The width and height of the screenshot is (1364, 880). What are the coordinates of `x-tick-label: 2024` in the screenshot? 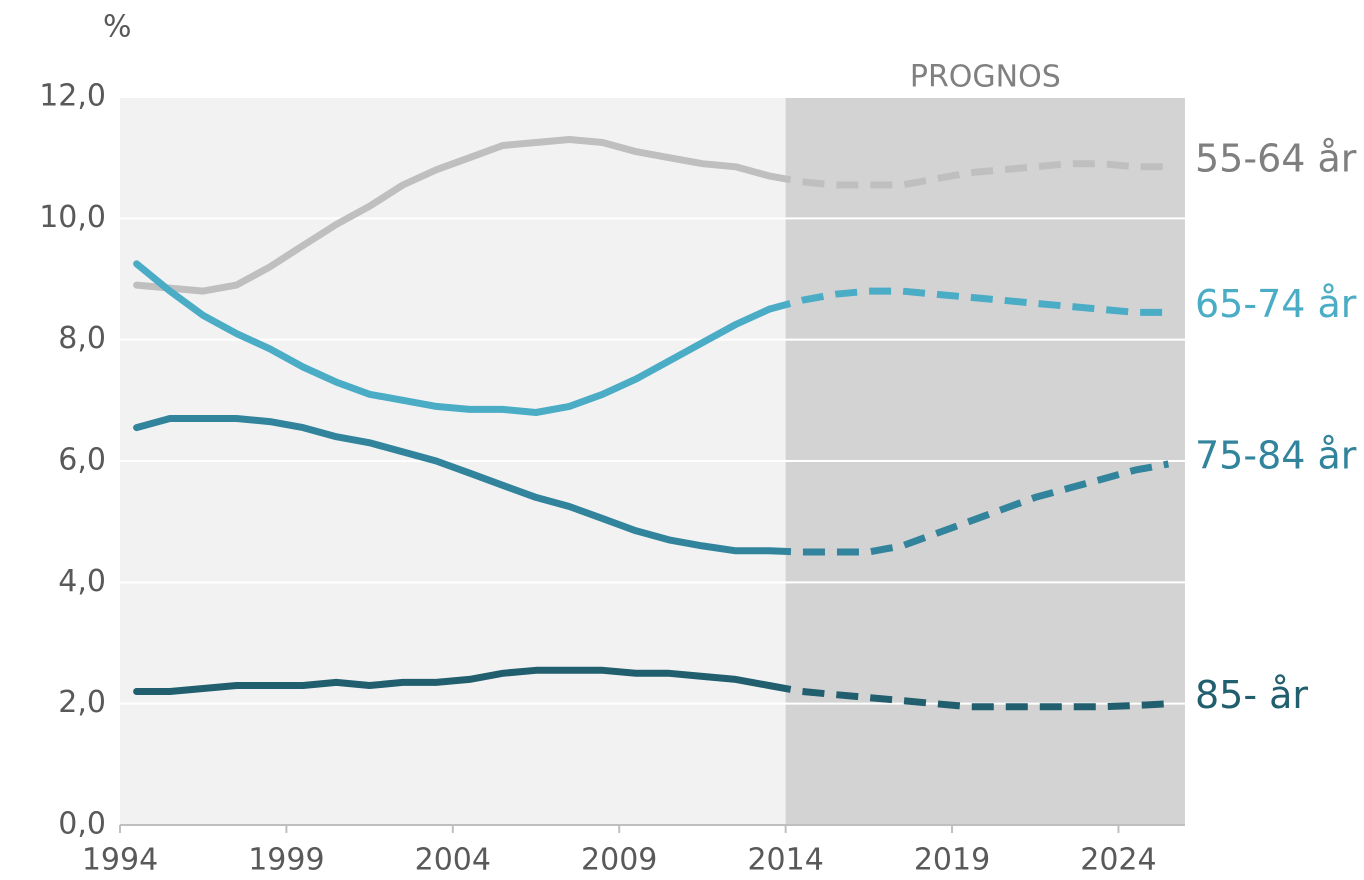 It's located at (1118, 860).